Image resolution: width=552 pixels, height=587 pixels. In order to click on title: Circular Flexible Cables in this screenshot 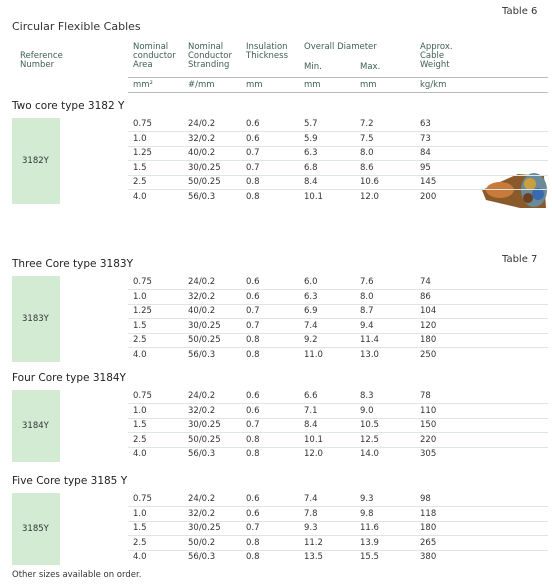, I will do `click(76, 26)`.